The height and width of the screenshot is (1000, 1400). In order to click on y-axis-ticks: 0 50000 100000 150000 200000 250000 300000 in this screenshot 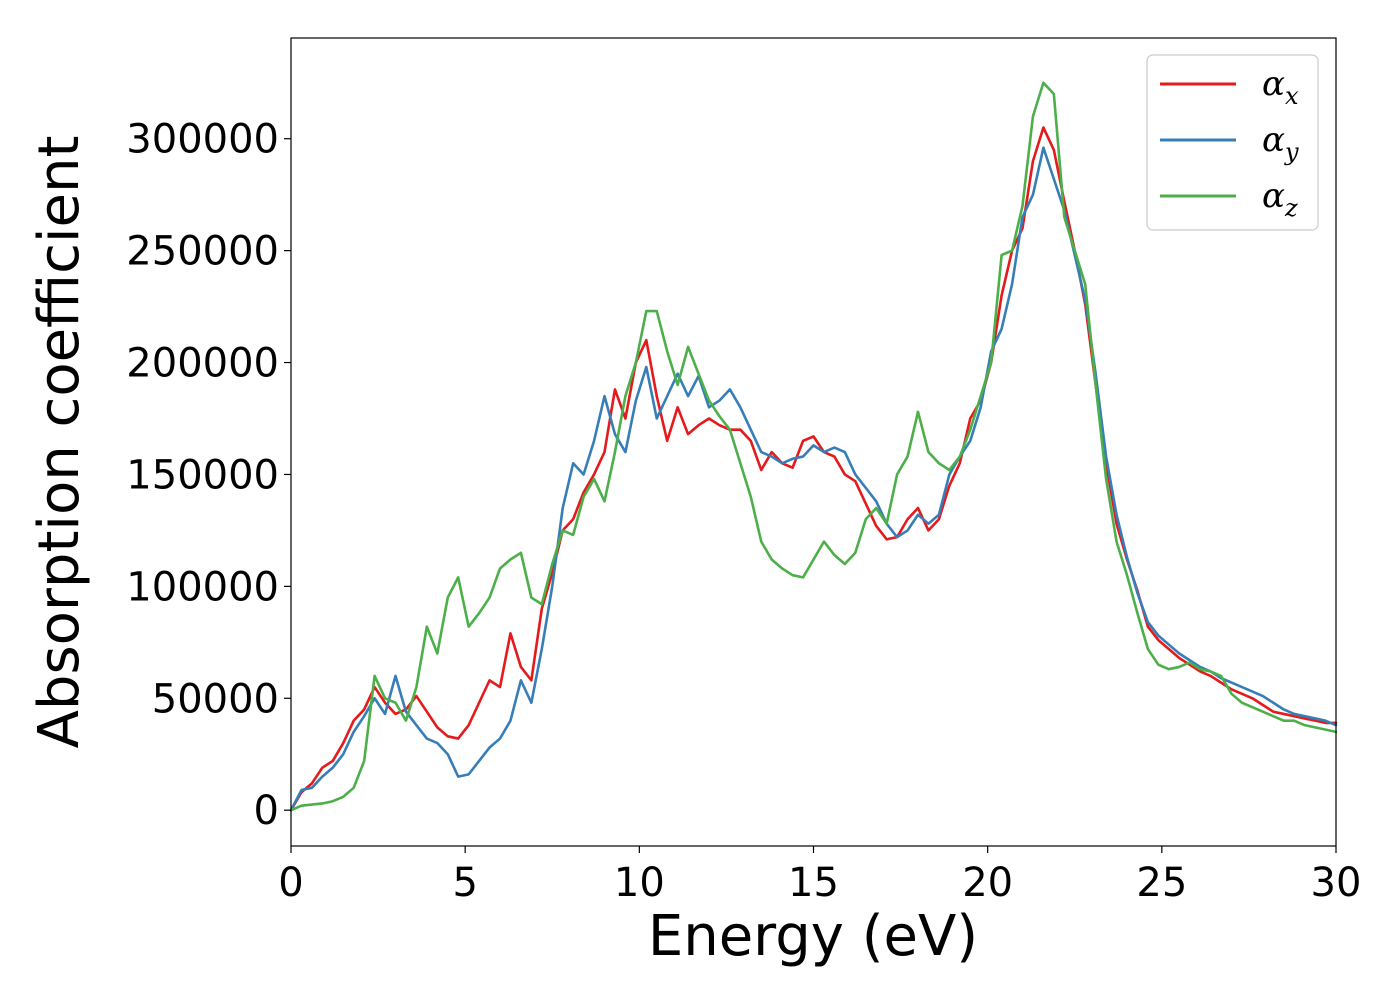, I will do `click(208, 475)`.